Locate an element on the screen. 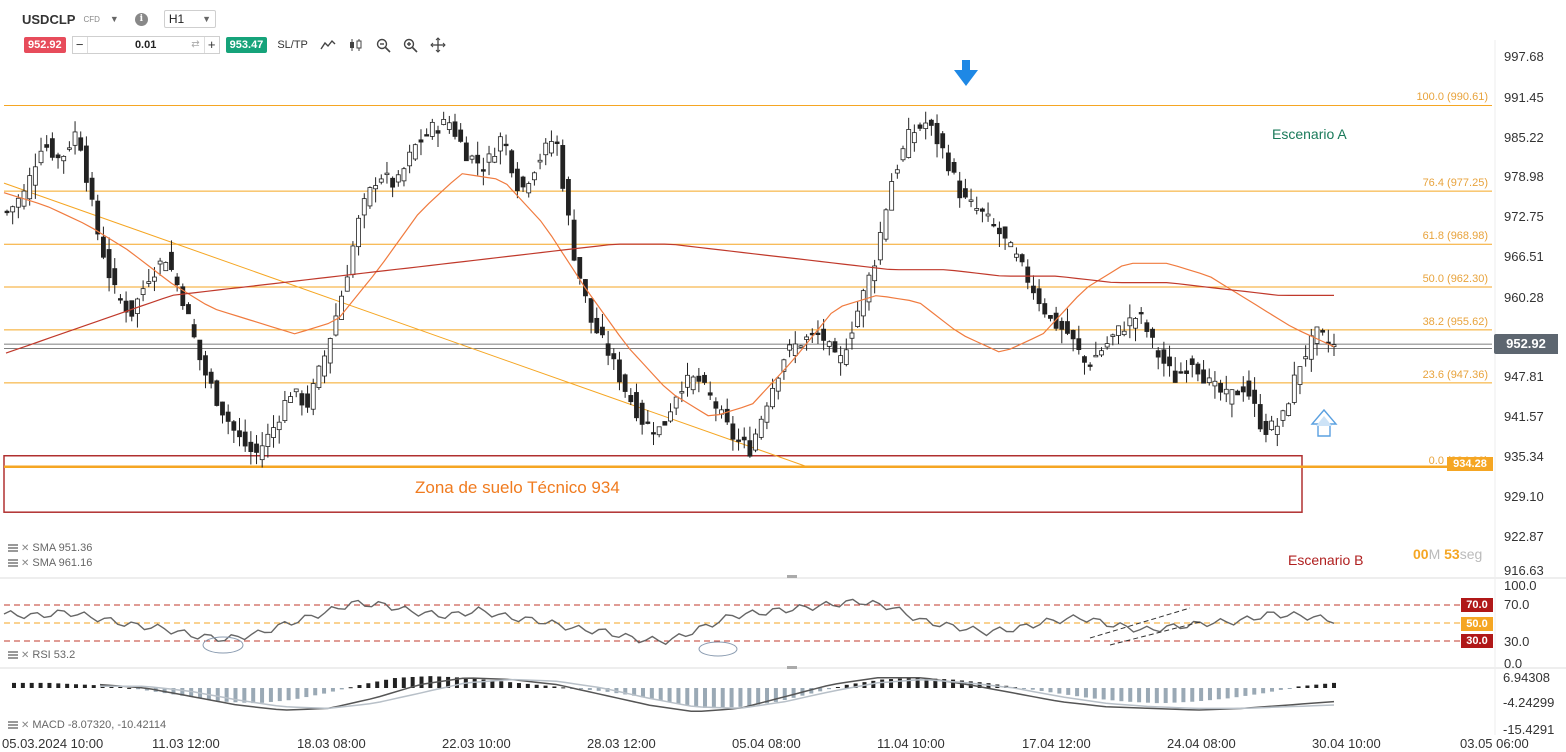  arrow-down-shaft is located at coordinates (966, 66).